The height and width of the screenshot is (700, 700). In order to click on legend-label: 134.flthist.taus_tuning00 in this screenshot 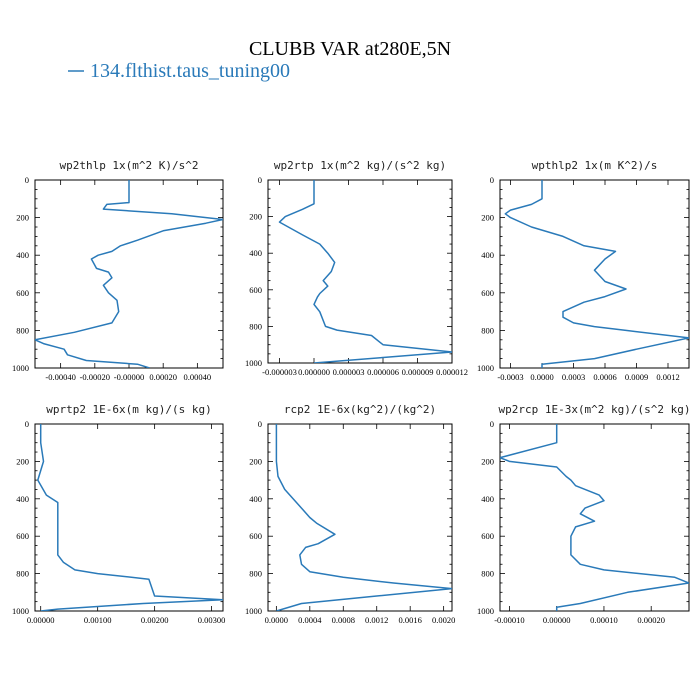, I will do `click(190, 71)`.